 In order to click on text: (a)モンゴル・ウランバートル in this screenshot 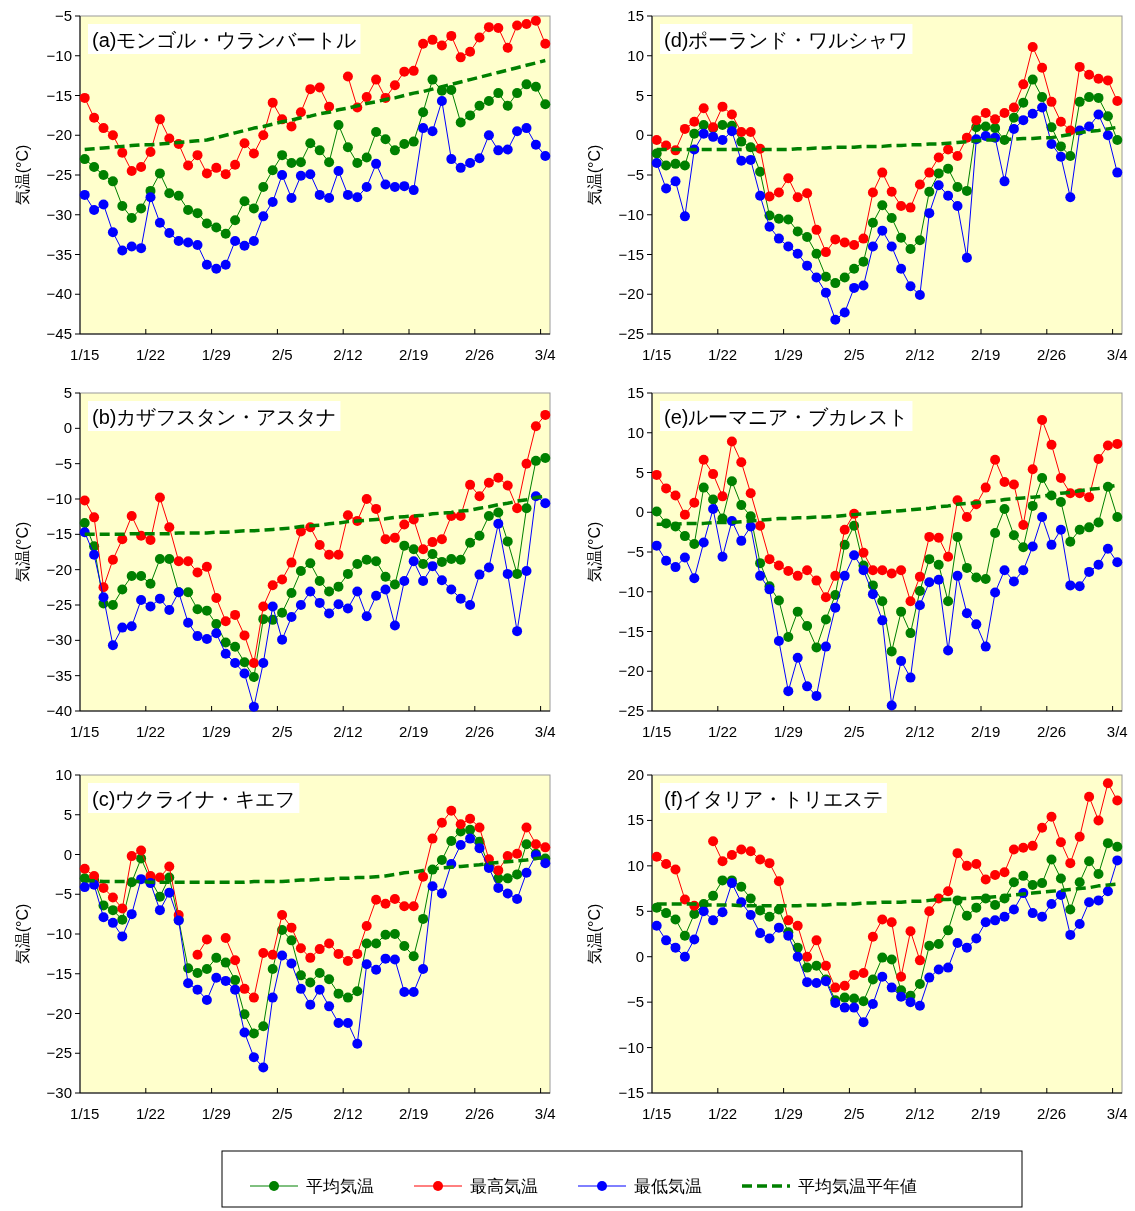, I will do `click(224, 40)`.